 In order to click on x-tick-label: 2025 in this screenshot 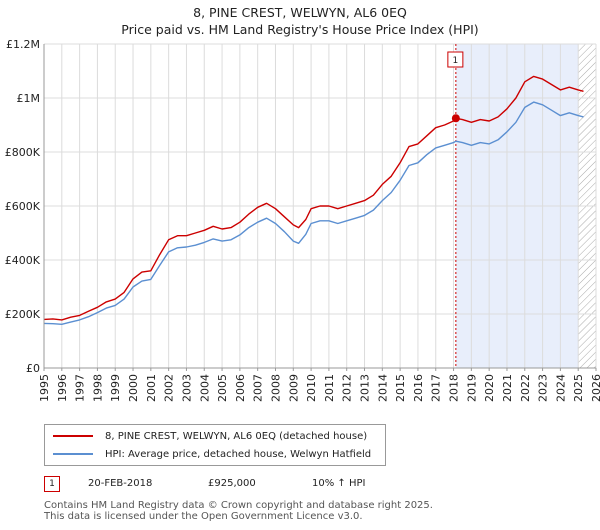, I will do `click(578, 388)`.